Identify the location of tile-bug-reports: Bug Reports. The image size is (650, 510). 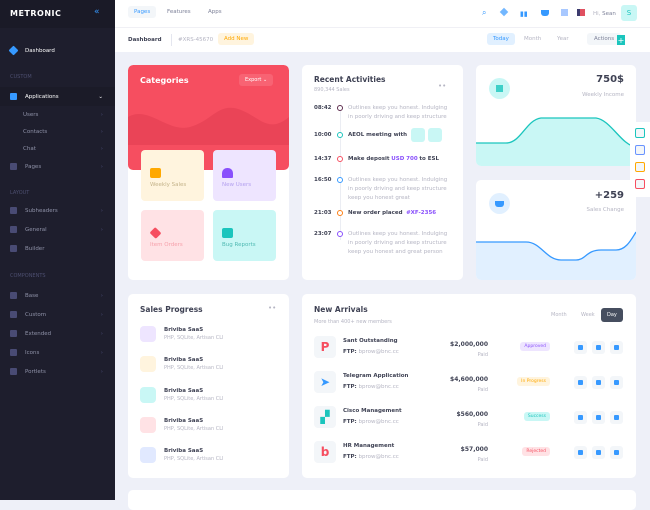
(244, 235).